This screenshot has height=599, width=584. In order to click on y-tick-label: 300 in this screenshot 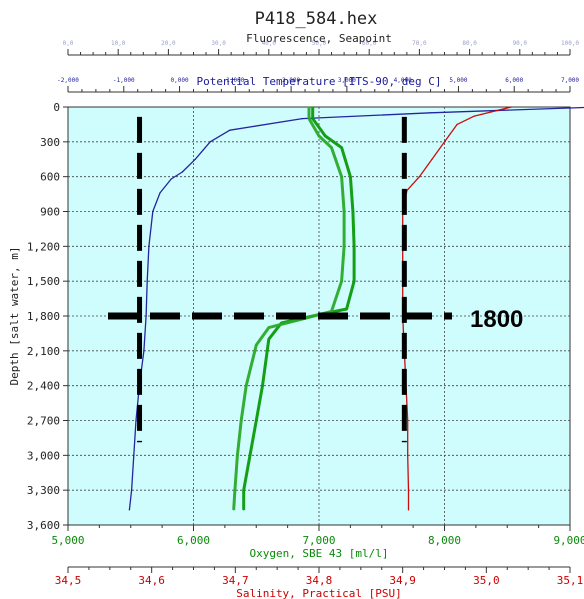, I will do `click(50, 142)`.